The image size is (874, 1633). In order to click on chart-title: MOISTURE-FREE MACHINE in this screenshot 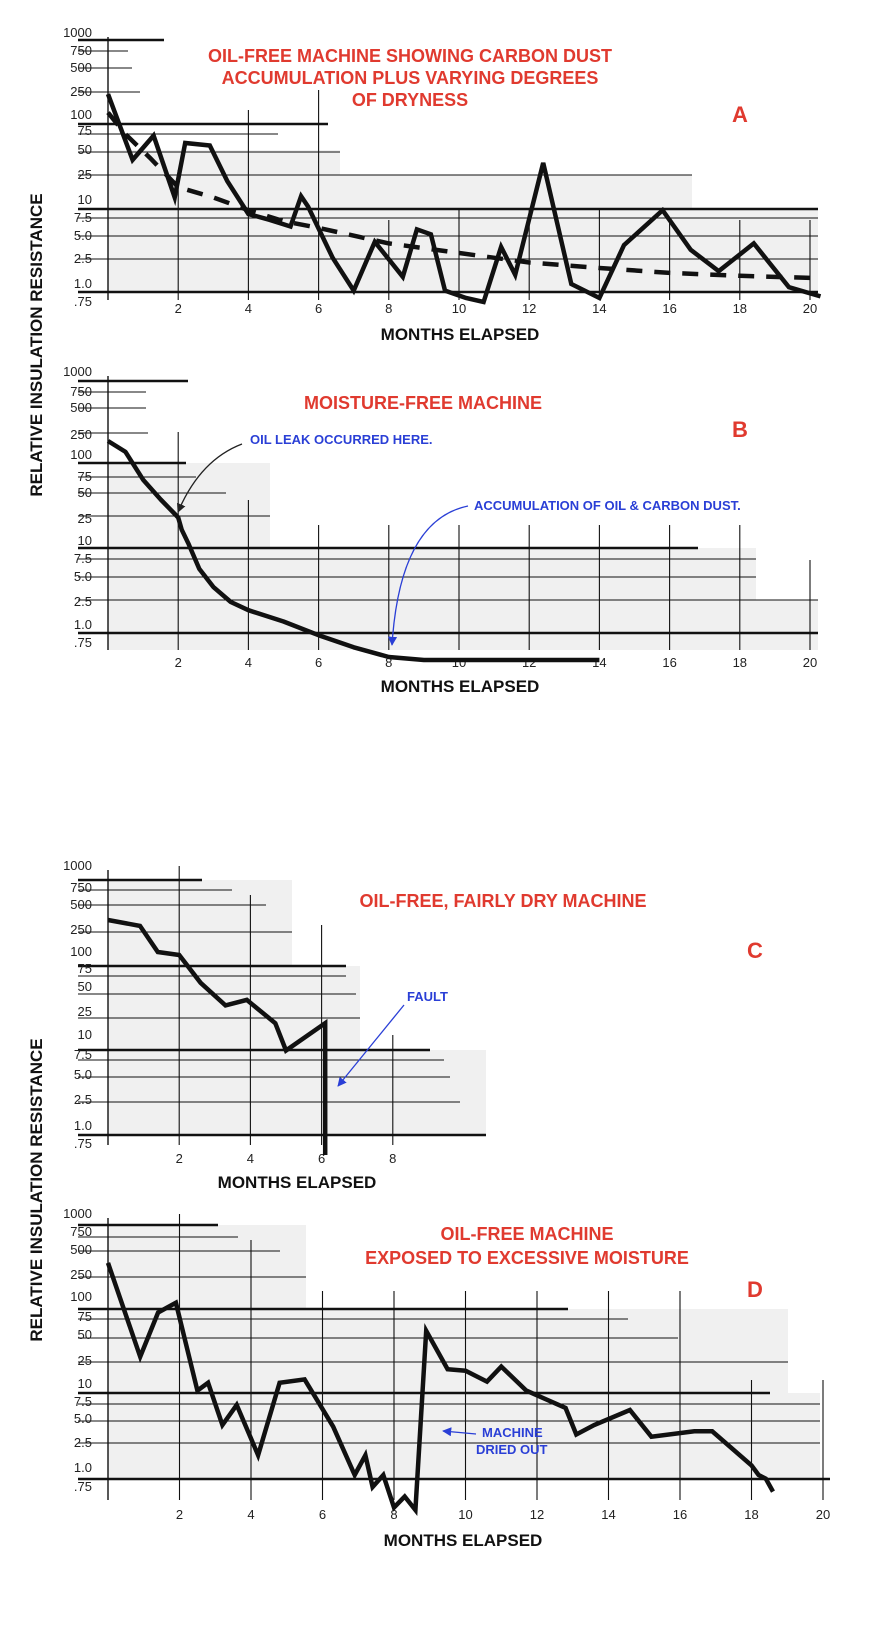, I will do `click(423, 403)`.